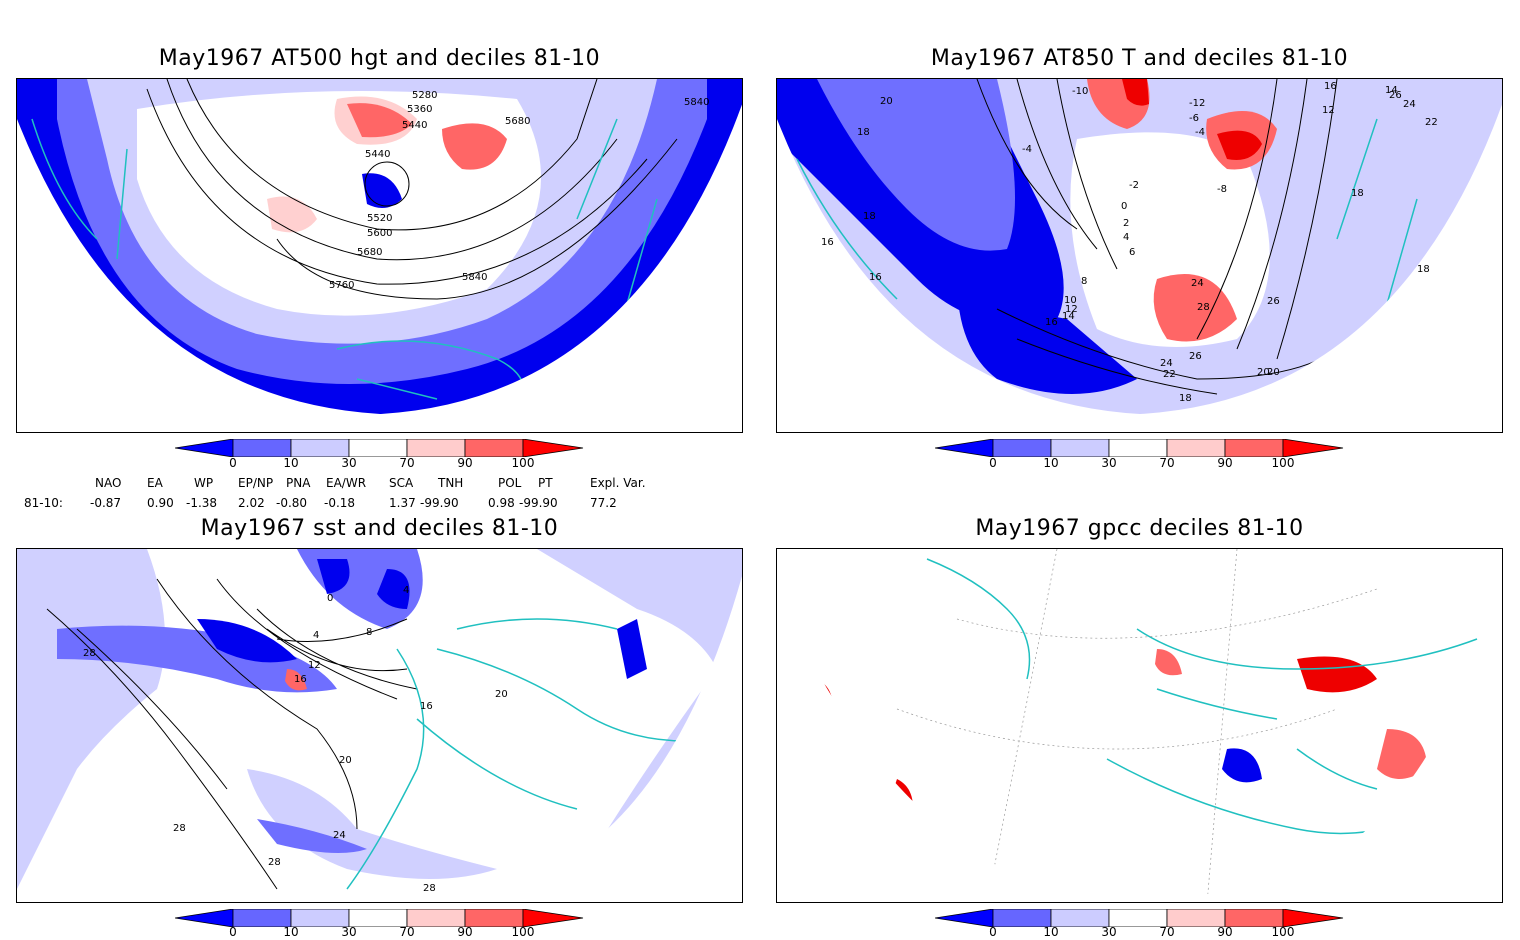  I want to click on contour-label: 5520, so click(379, 218).